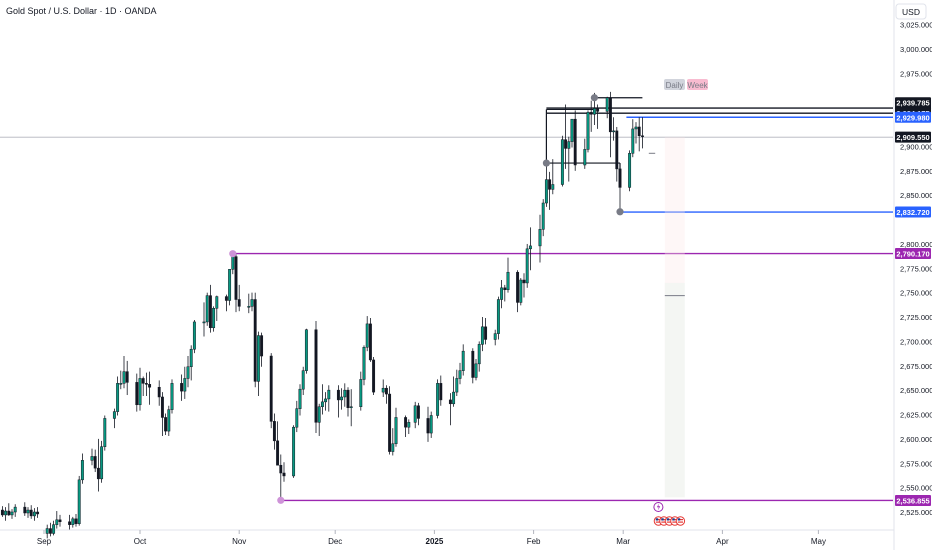 This screenshot has height=550, width=932. I want to click on price-tick-label: 2,625.000, so click(916, 415).